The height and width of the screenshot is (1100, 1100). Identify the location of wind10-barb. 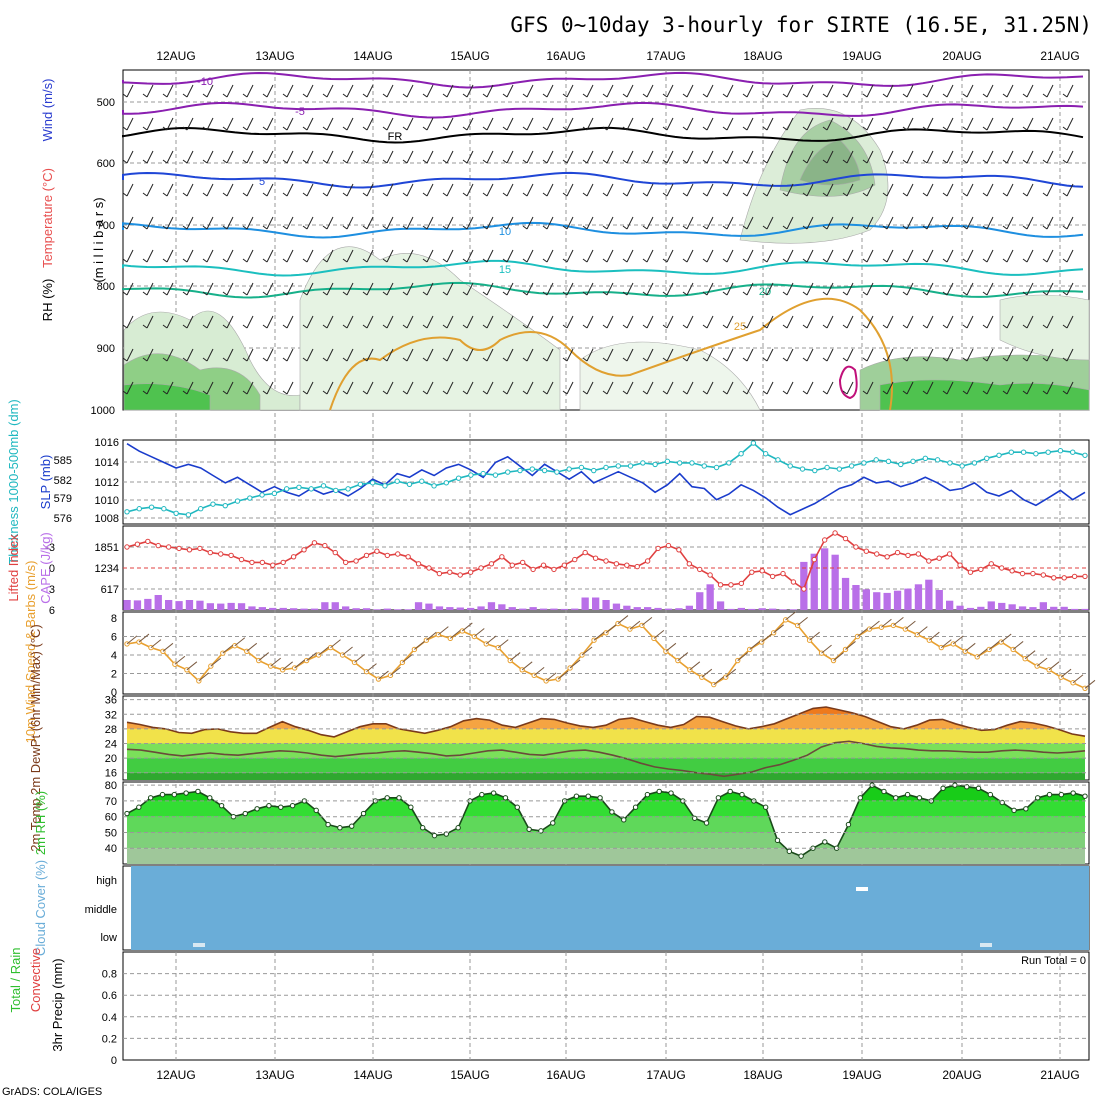
(216, 662).